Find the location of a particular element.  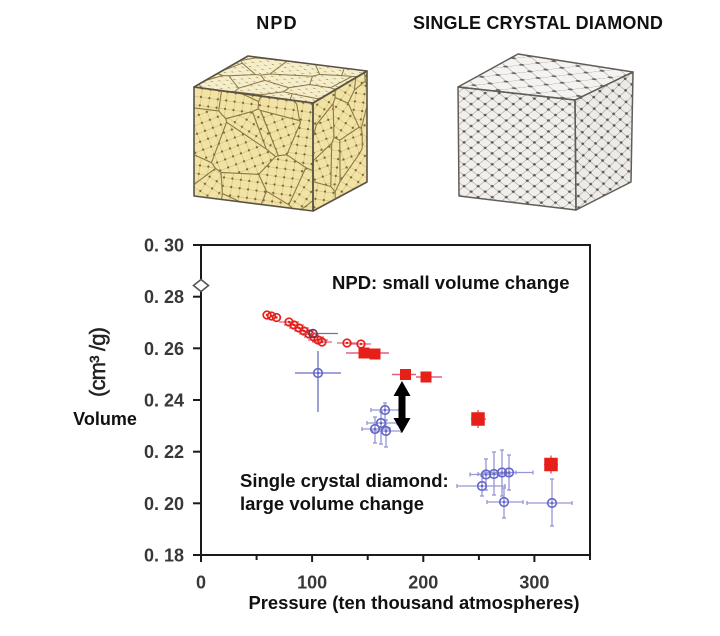

svg-text: 100 is located at coordinates (312, 583).